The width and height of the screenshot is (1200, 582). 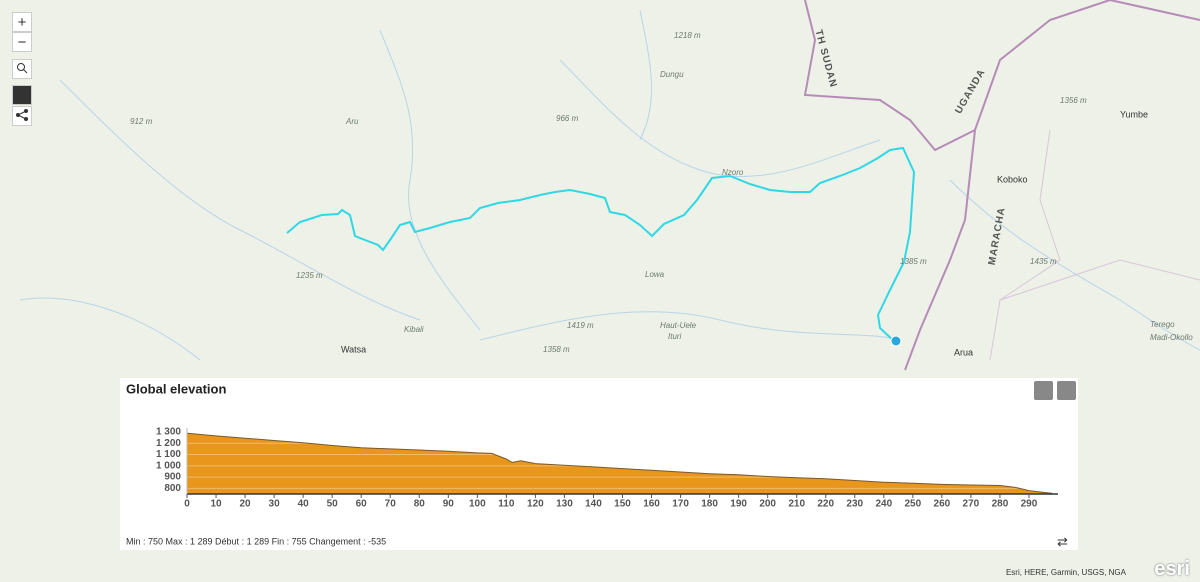 I want to click on map-label: Arua, so click(x=963, y=352).